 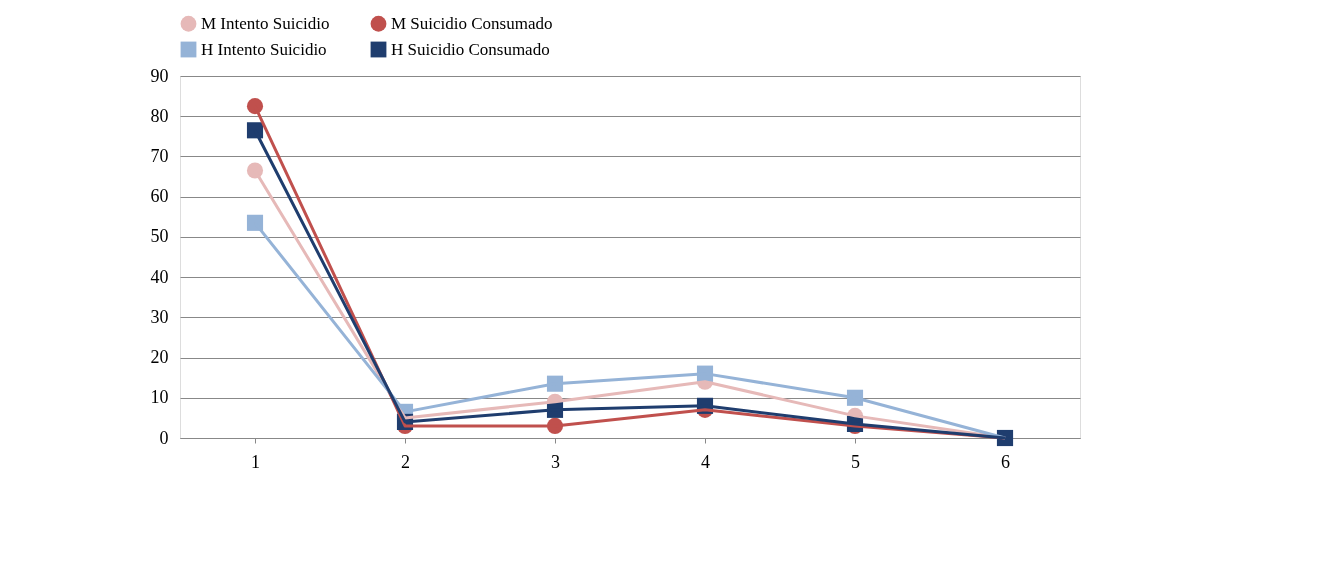 I want to click on y-tick-label: 40, so click(x=159, y=276).